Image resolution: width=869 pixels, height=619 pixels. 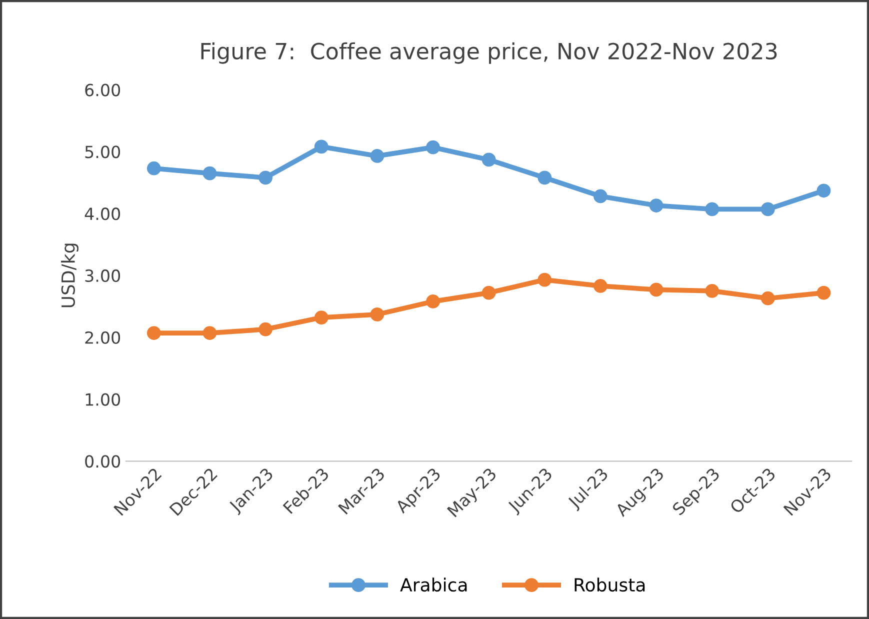 I want to click on y-tick-label: 3.00, so click(x=102, y=275).